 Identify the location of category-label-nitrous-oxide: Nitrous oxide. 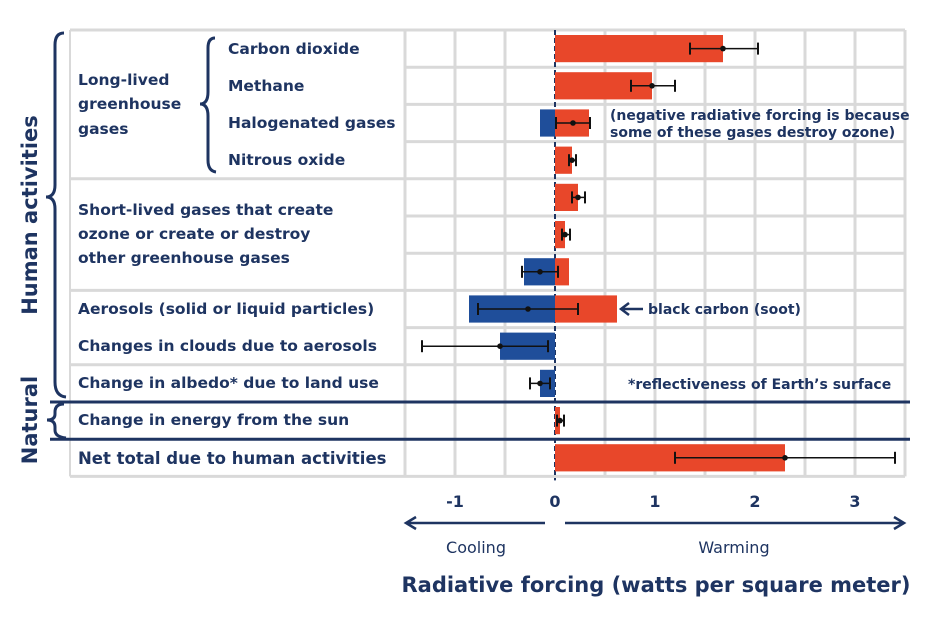
(286, 160).